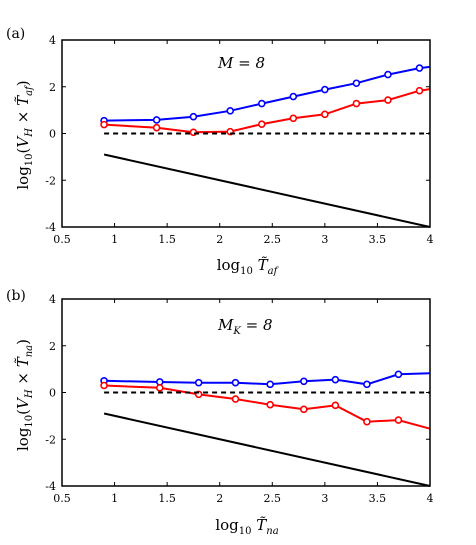 Image resolution: width=476 pixels, height=545 pixels. Describe the element at coordinates (245, 326) in the screenshot. I see `panel-b-annotation: MK = 8` at that location.